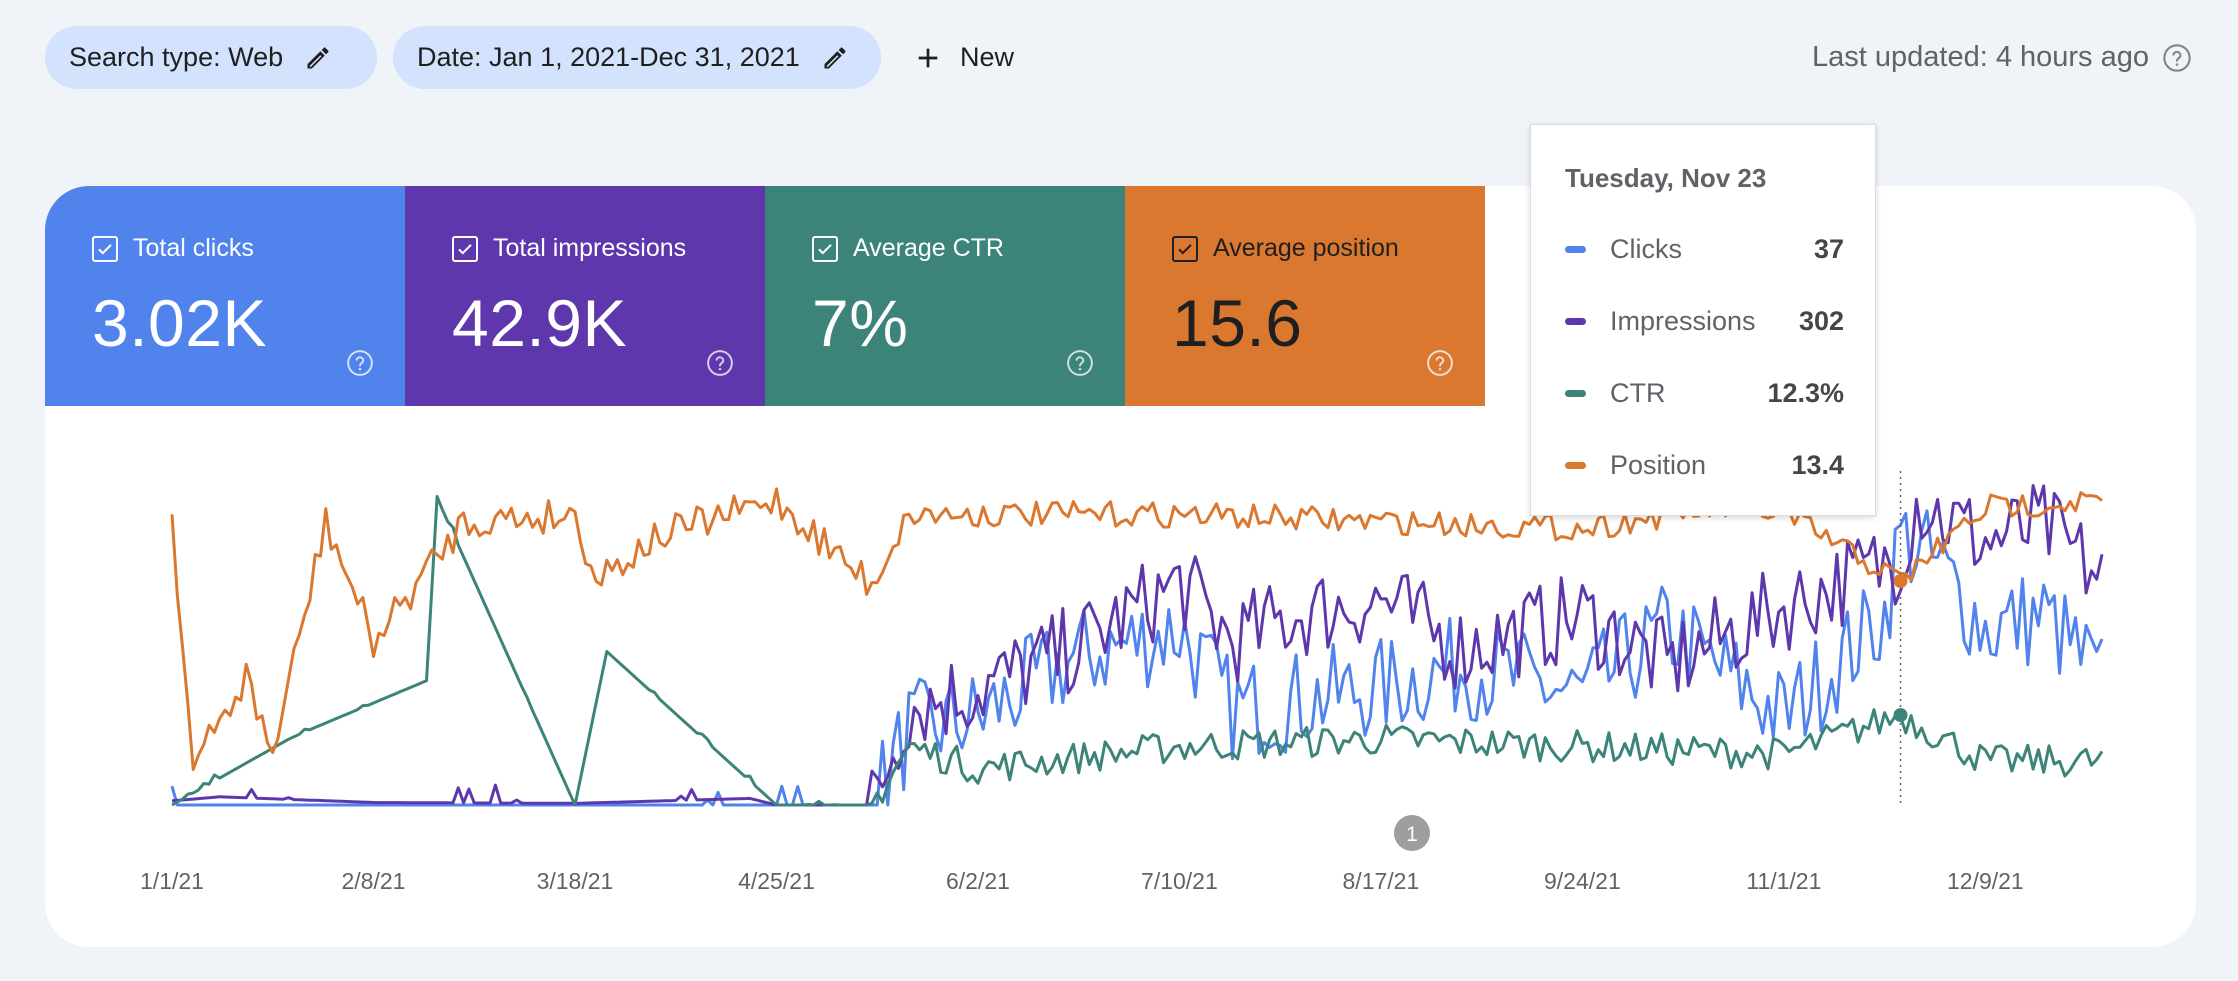 This screenshot has height=981, width=2238. I want to click on x-tick-label: 1/1/21, so click(172, 881).